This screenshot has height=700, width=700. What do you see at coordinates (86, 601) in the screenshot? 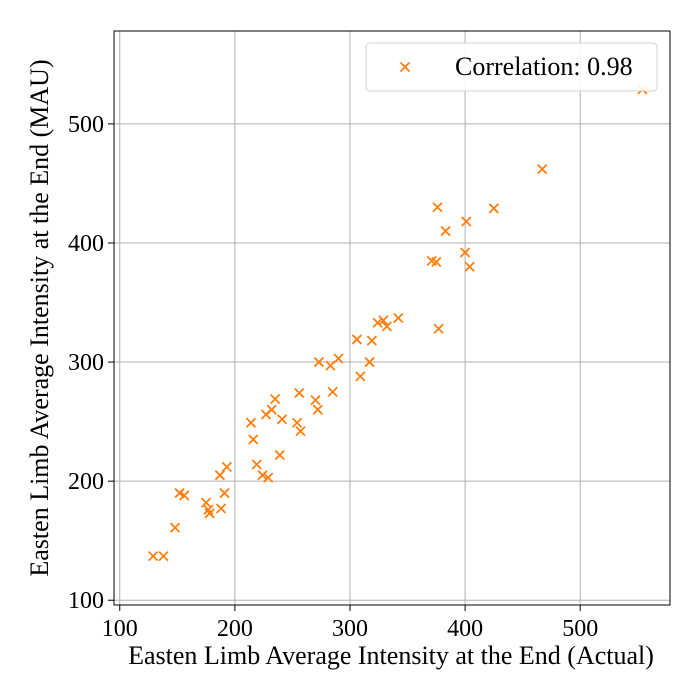
I see `y-tick-label: 100` at bounding box center [86, 601].